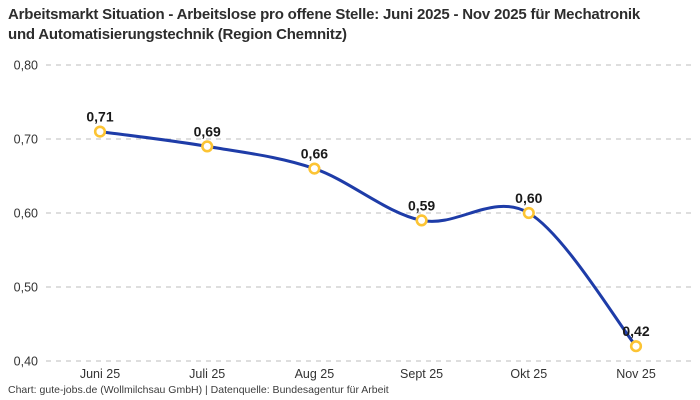  Describe the element at coordinates (26, 288) in the screenshot. I see `y-axis-tick-label: 0,50` at that location.